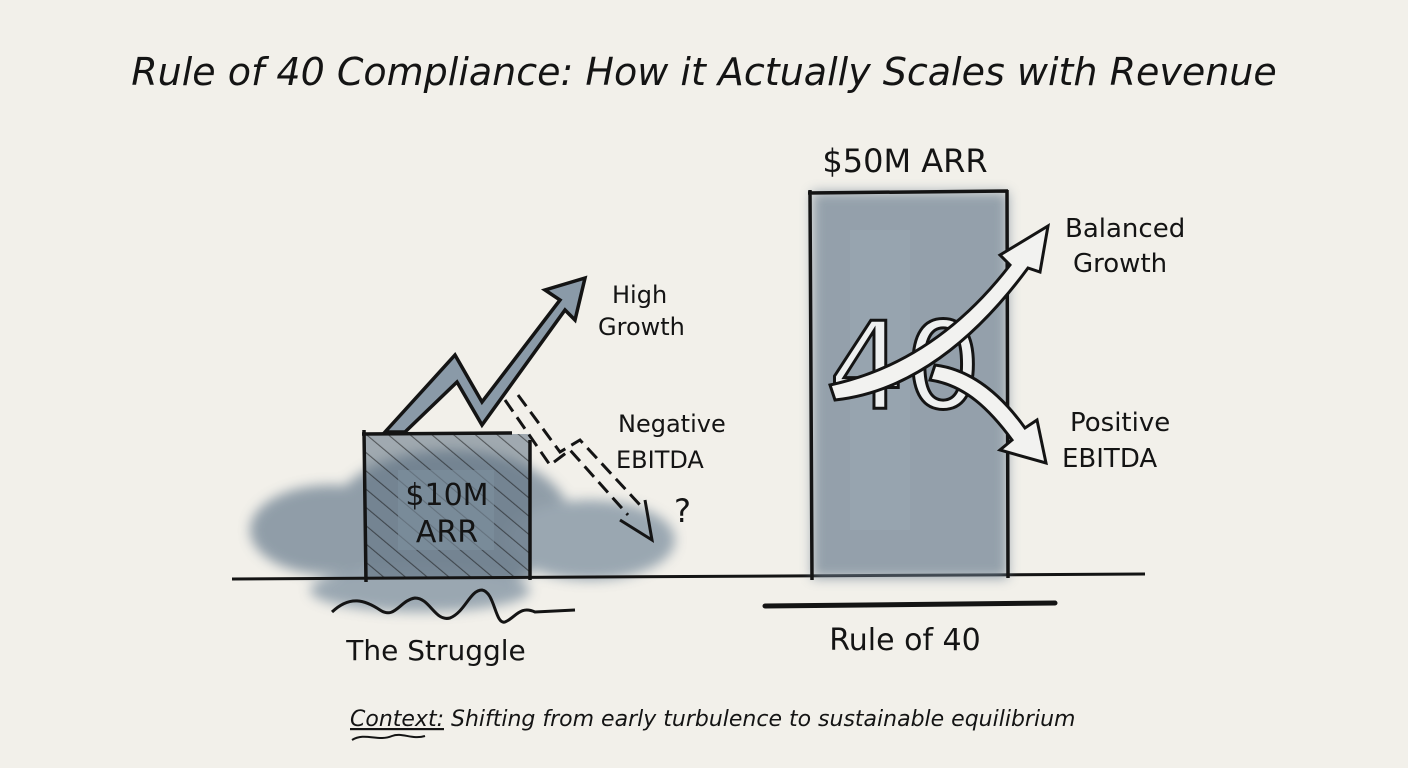 The height and width of the screenshot is (768, 1408). I want to click on top-label-50m: $50M ARR, so click(904, 161).